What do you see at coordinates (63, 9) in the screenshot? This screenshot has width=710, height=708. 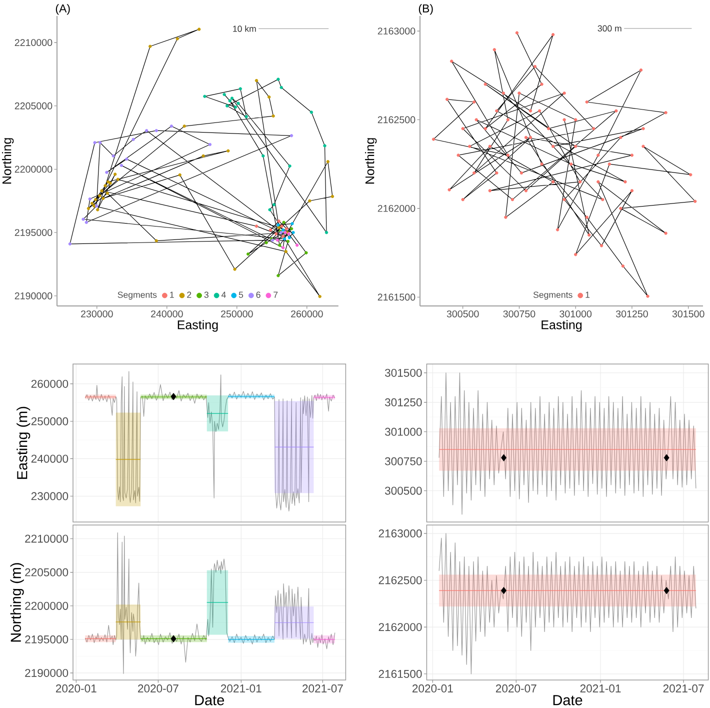 I see `chart-title: (A)` at bounding box center [63, 9].